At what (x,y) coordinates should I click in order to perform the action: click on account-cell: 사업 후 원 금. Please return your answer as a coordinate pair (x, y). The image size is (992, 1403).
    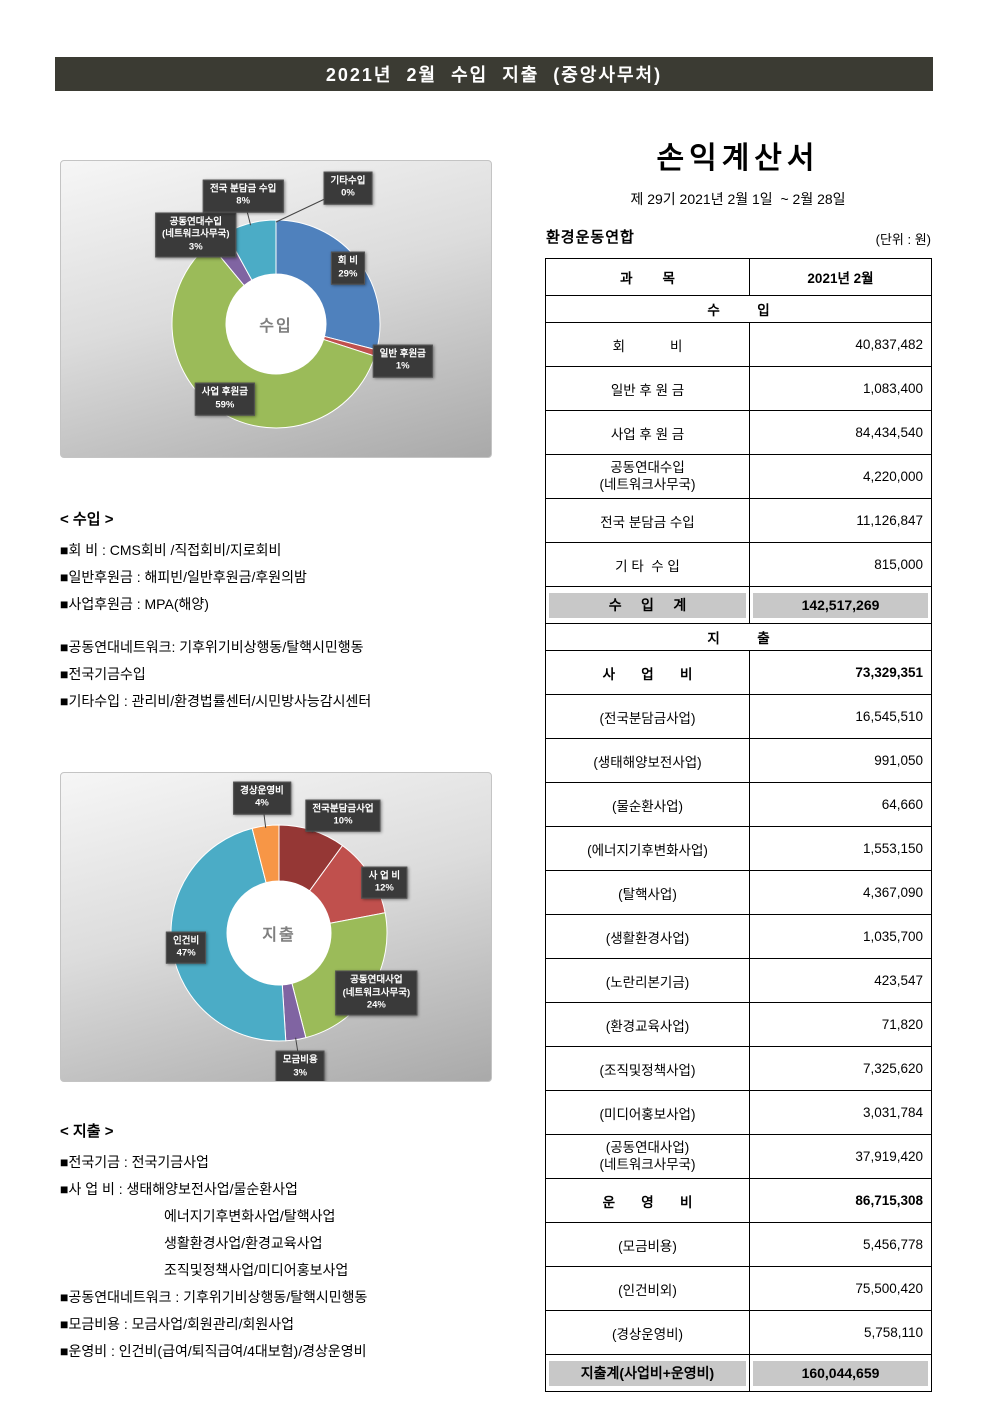
    Looking at the image, I should click on (647, 432).